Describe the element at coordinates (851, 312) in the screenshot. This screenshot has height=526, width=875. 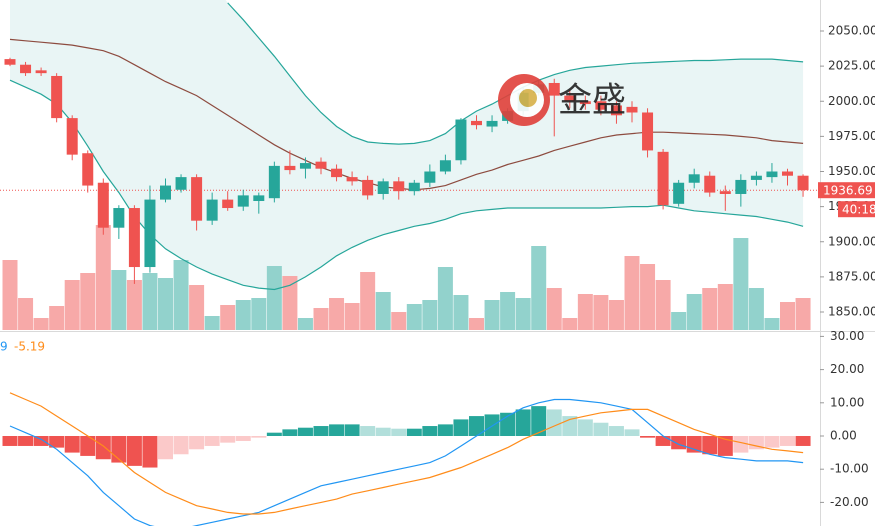
I see `y-tick-label: 1850.00` at that location.